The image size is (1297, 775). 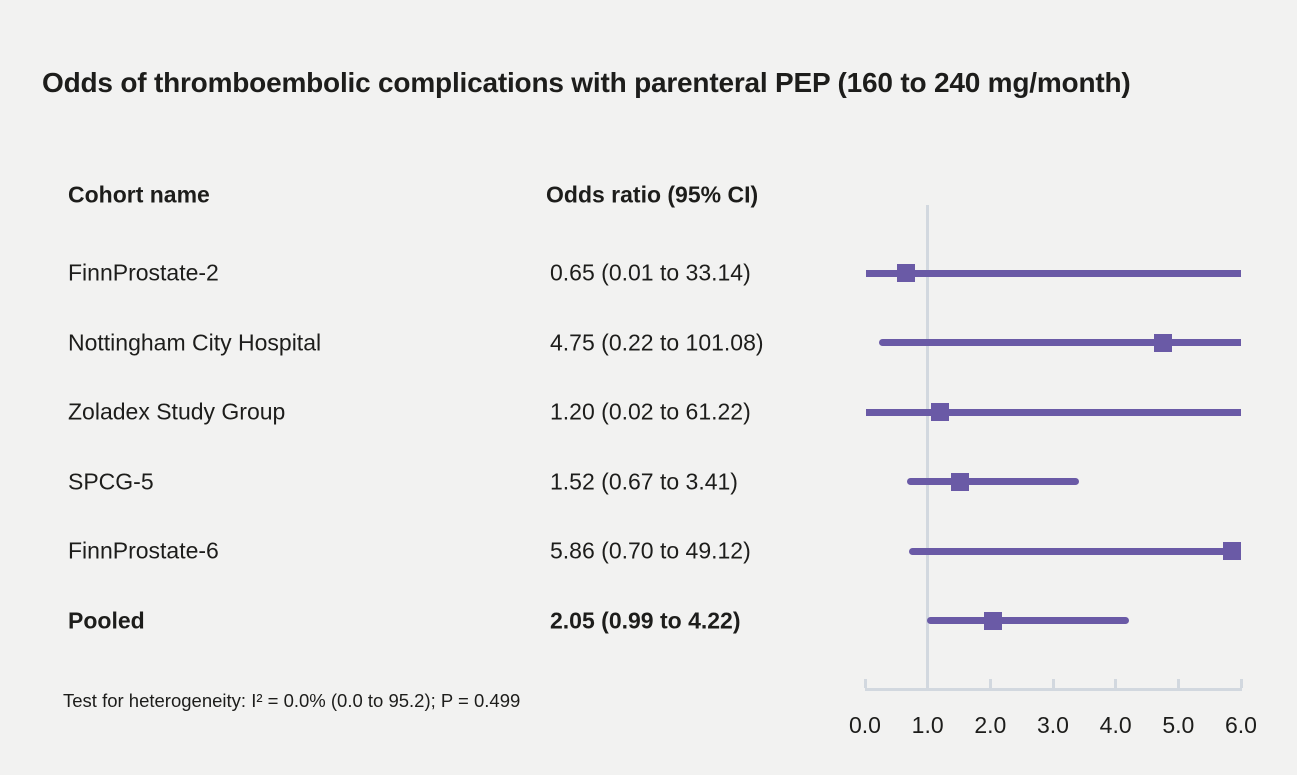 I want to click on x-axis, so click(x=1053, y=689).